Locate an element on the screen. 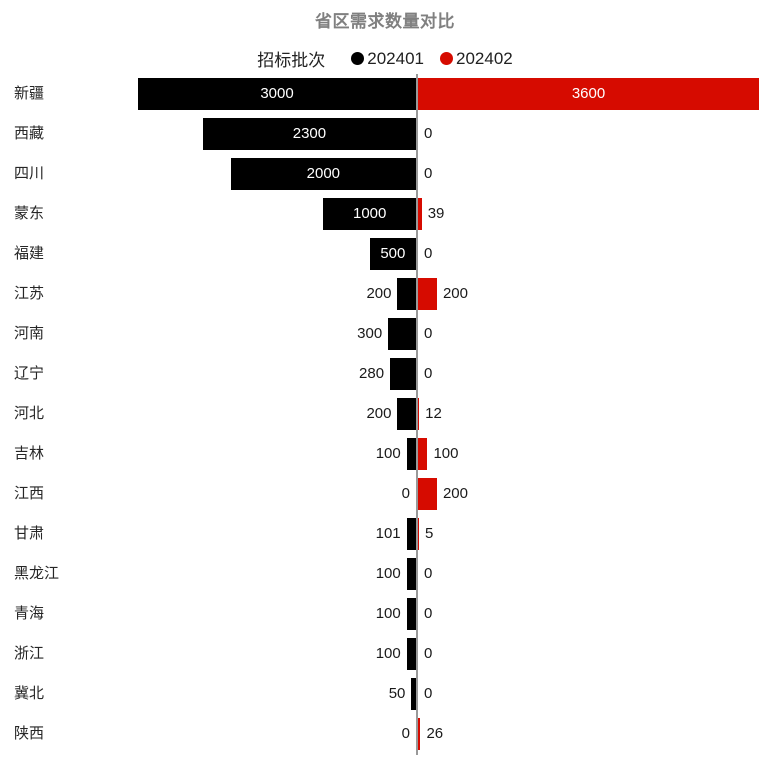 This screenshot has width=770, height=761. bar-row: 河北 200 12 is located at coordinates (385, 414).